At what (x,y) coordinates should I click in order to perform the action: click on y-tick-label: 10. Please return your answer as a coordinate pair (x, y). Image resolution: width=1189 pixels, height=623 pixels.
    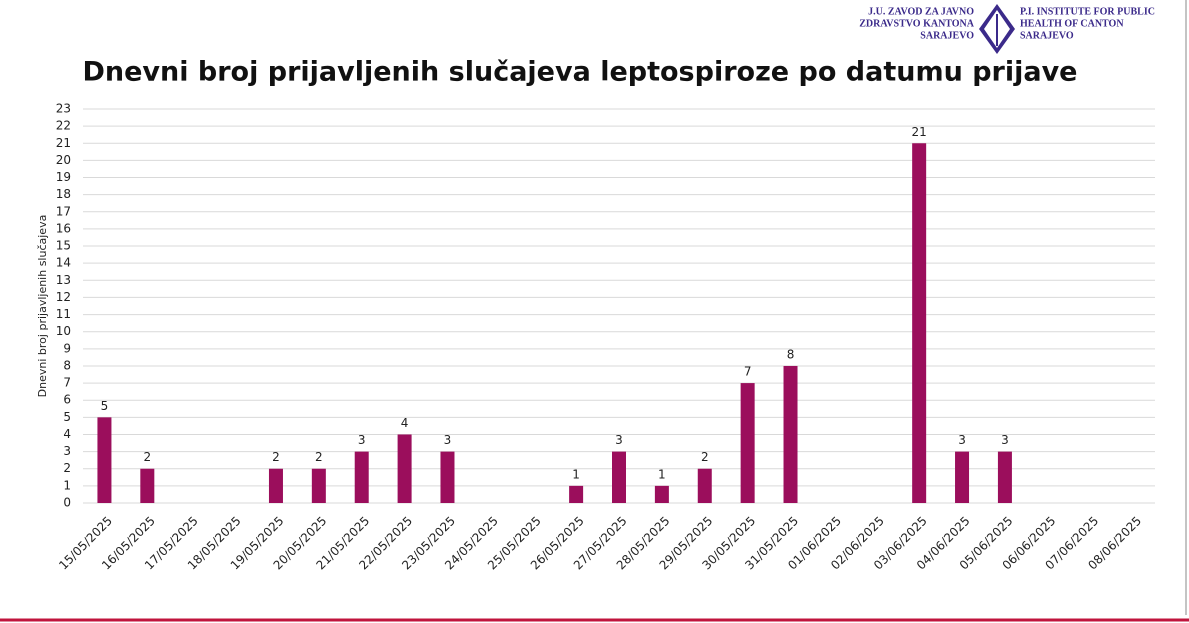
    Looking at the image, I should click on (63, 331).